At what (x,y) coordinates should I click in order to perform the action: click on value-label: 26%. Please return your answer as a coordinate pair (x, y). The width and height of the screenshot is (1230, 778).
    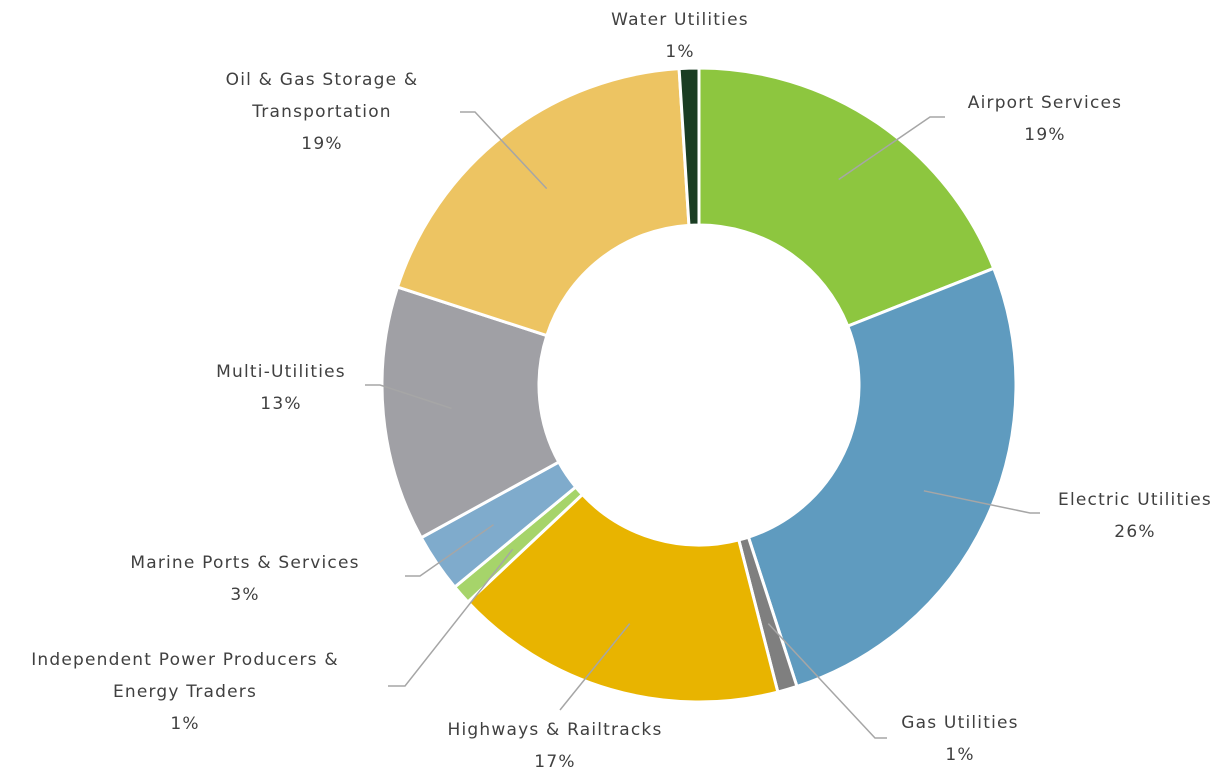
    Looking at the image, I should click on (1135, 532).